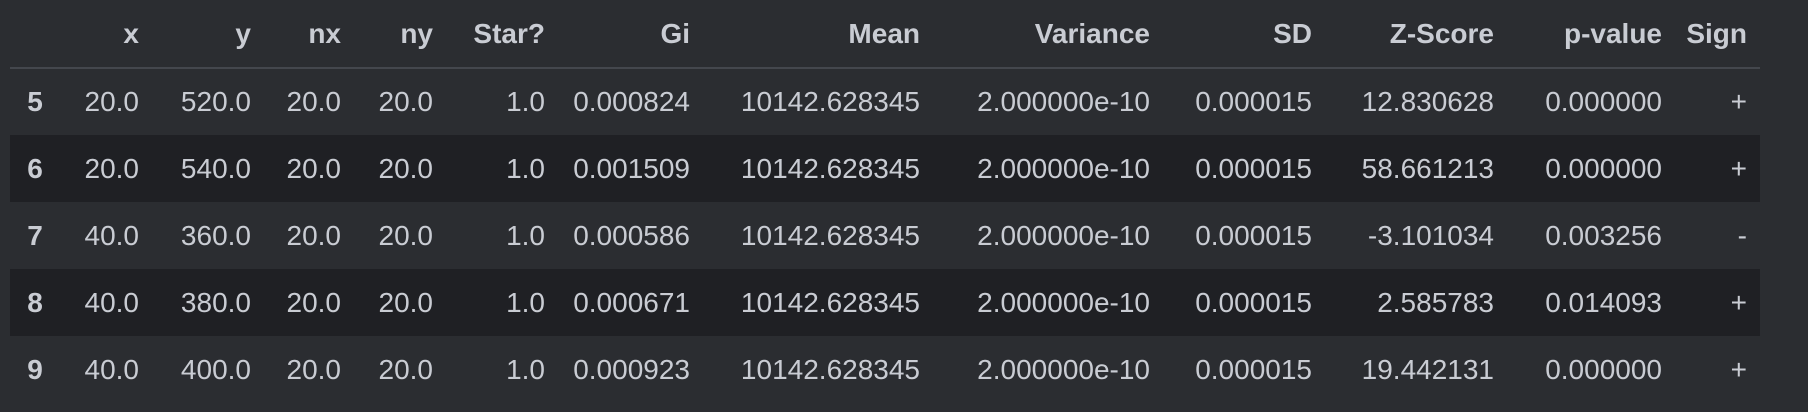  I want to click on cell-z-score: 2.585783, so click(1435, 302).